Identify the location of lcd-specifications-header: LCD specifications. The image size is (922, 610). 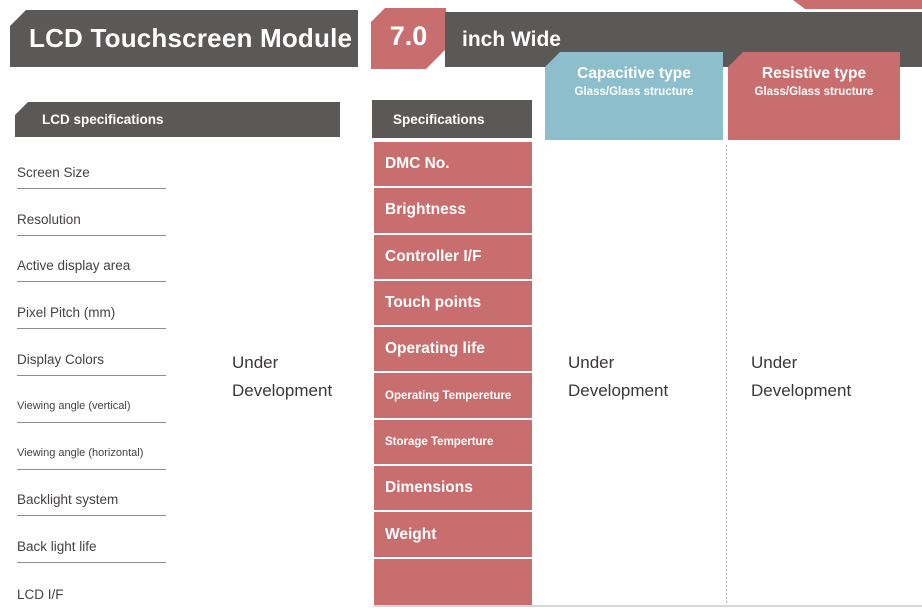
(177, 119).